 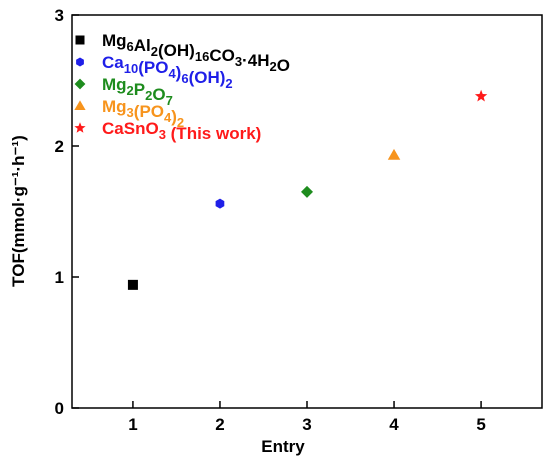 What do you see at coordinates (80, 40) in the screenshot?
I see `legend-marker-square` at bounding box center [80, 40].